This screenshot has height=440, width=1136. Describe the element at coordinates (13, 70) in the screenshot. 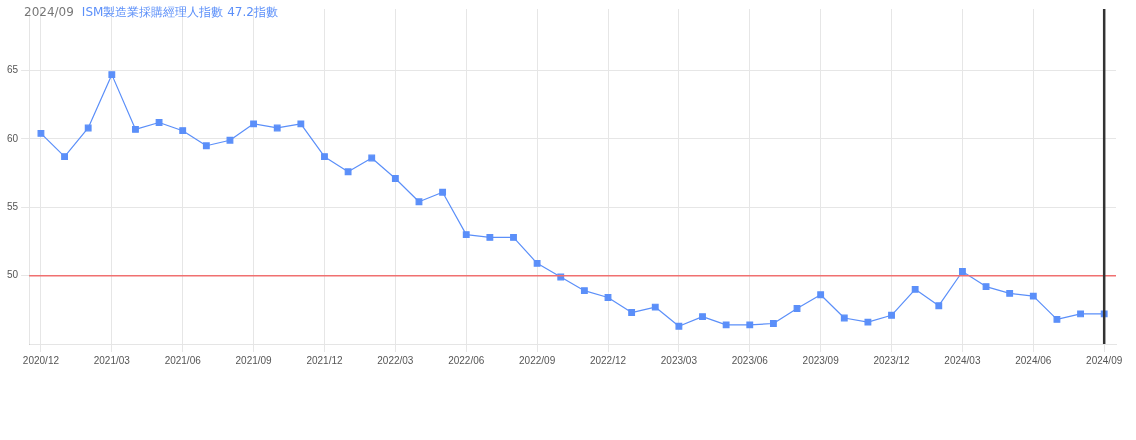

I see `y-tick-label: 65` at that location.